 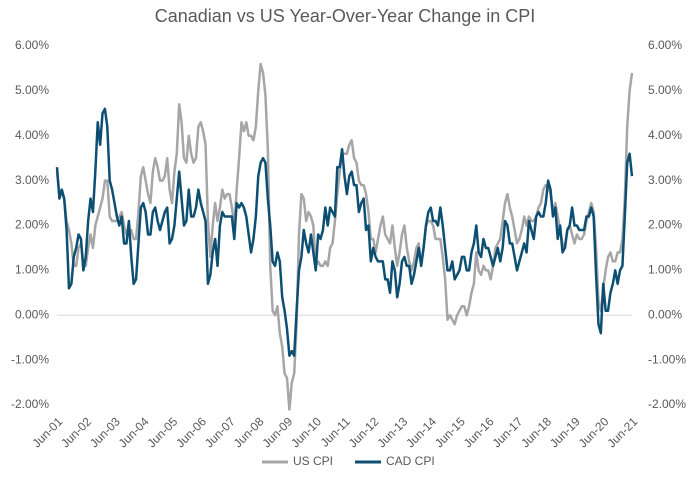 I want to click on y-tick-label: 0.00%, so click(x=32, y=314).